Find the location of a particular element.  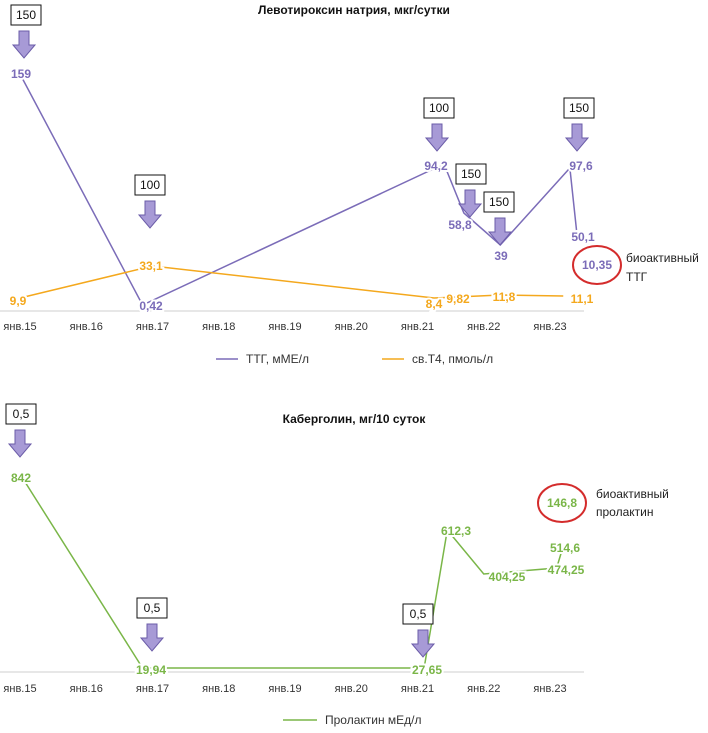

data-label: 97,6 is located at coordinates (581, 166).